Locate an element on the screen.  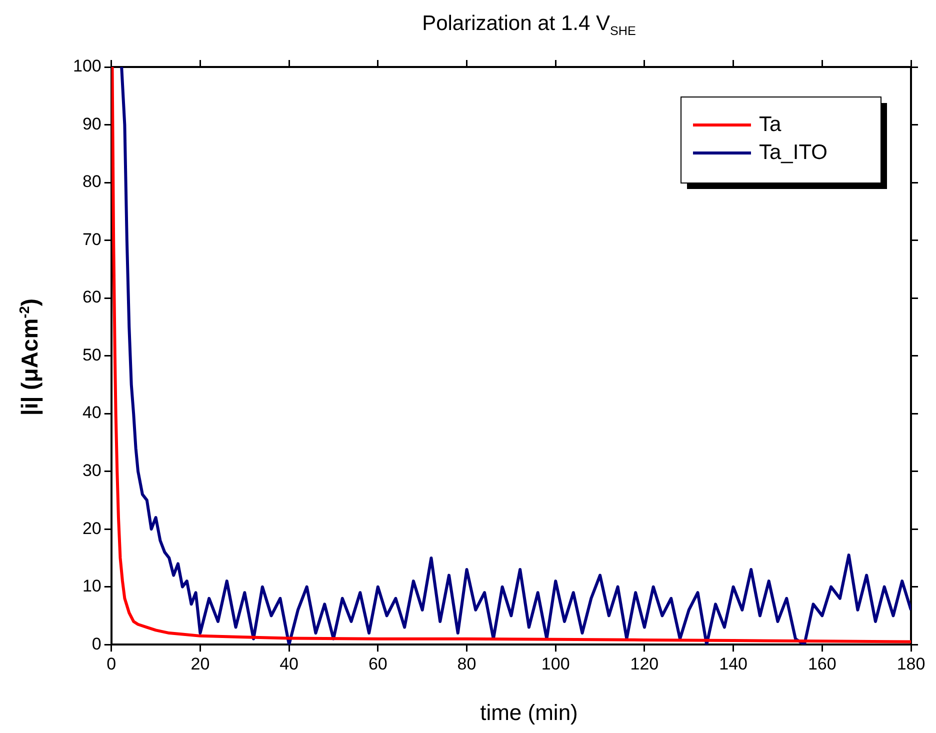
x-tick-label: 20 is located at coordinates (200, 664).